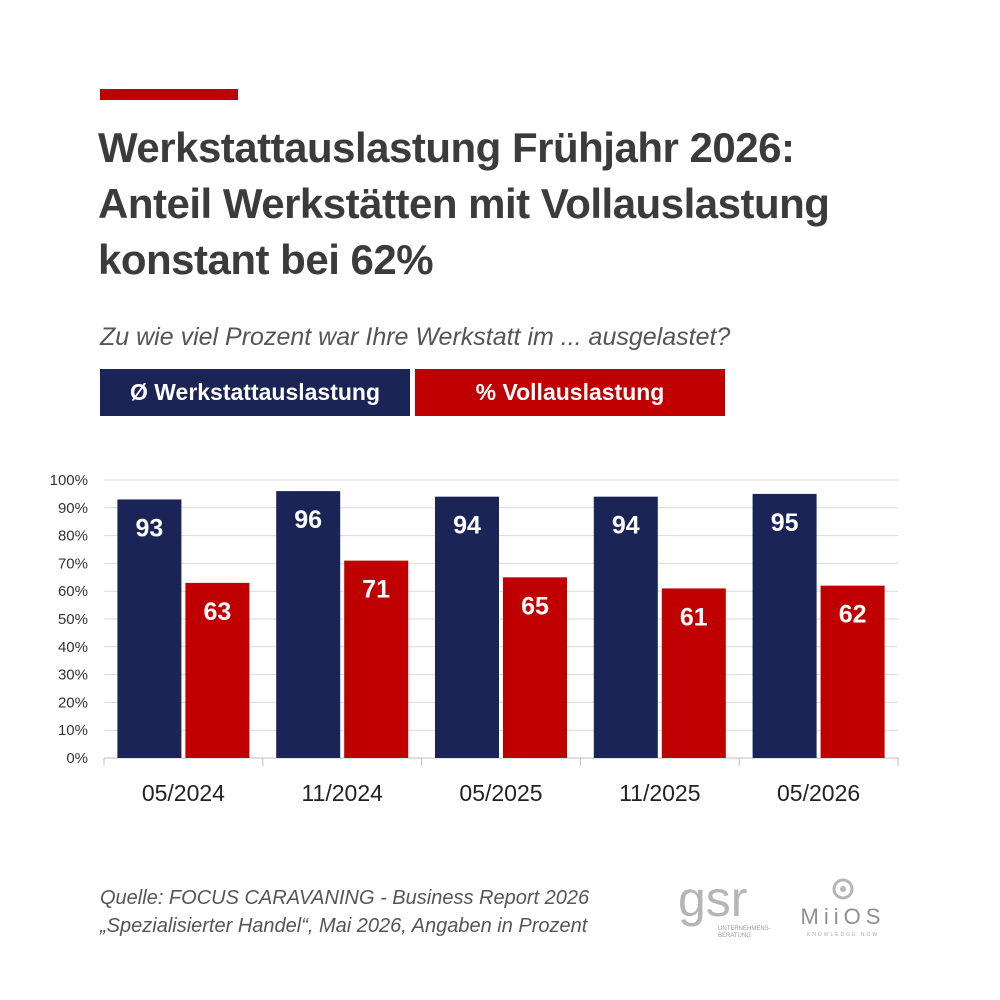 This screenshot has height=1000, width=1000. What do you see at coordinates (446, 147) in the screenshot?
I see `title-line-1: Werkstattauslastung Frühjahr 2026:` at bounding box center [446, 147].